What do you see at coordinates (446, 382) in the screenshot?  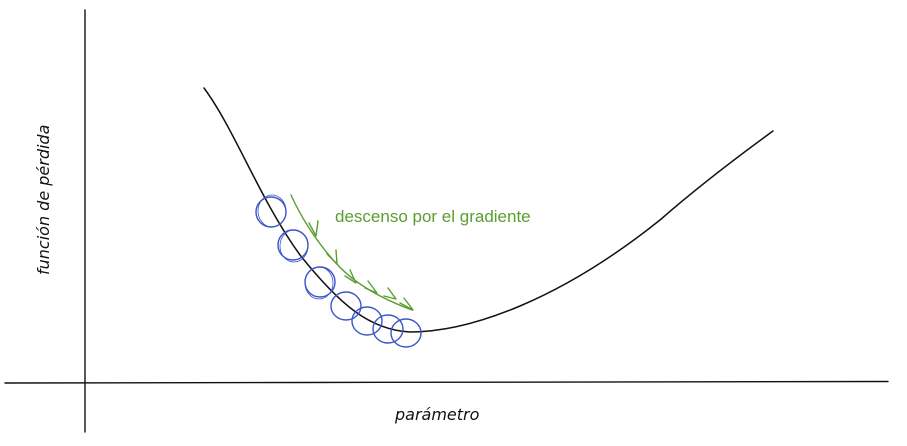 I see `x-axis-line` at bounding box center [446, 382].